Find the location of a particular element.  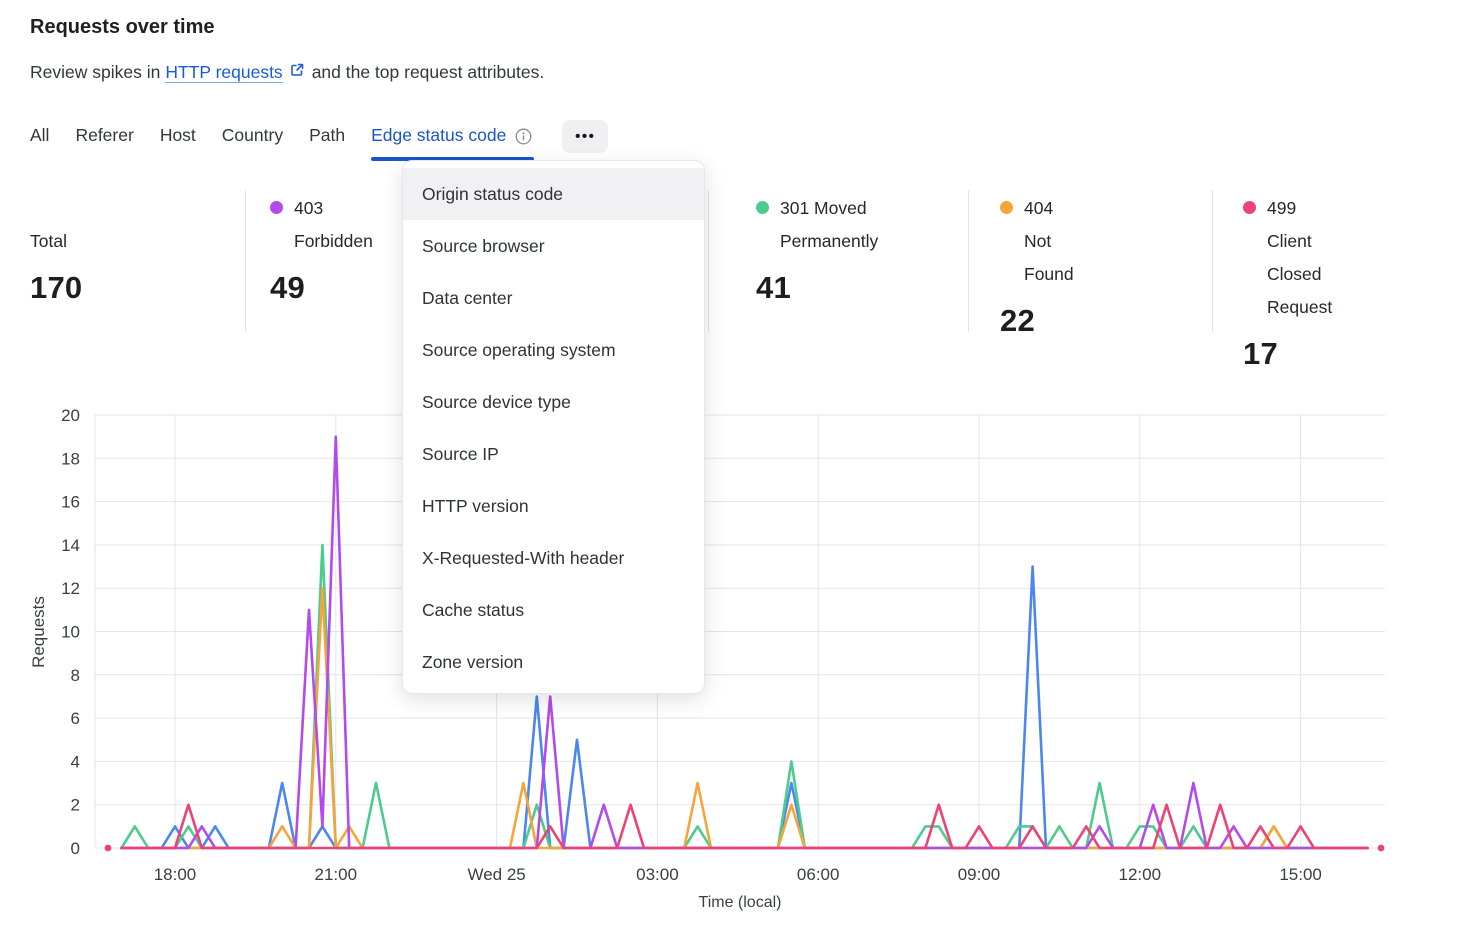

y-tick-label: 20 is located at coordinates (70, 415).